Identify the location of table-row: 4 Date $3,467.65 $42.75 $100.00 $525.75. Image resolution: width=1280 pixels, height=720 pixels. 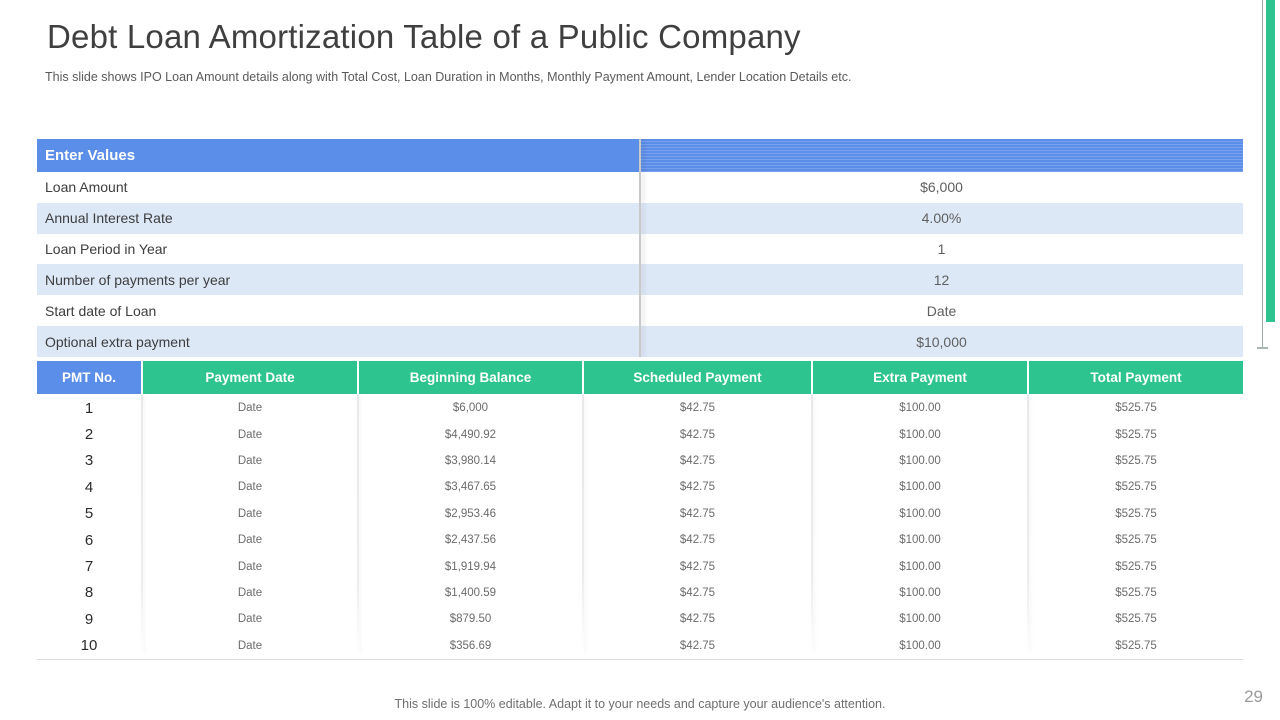
(640, 487).